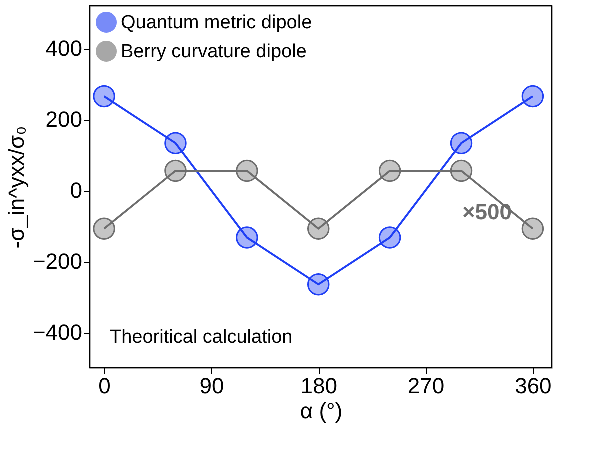 The height and width of the screenshot is (457, 616). What do you see at coordinates (104, 386) in the screenshot?
I see `x-tick-label: 0` at bounding box center [104, 386].